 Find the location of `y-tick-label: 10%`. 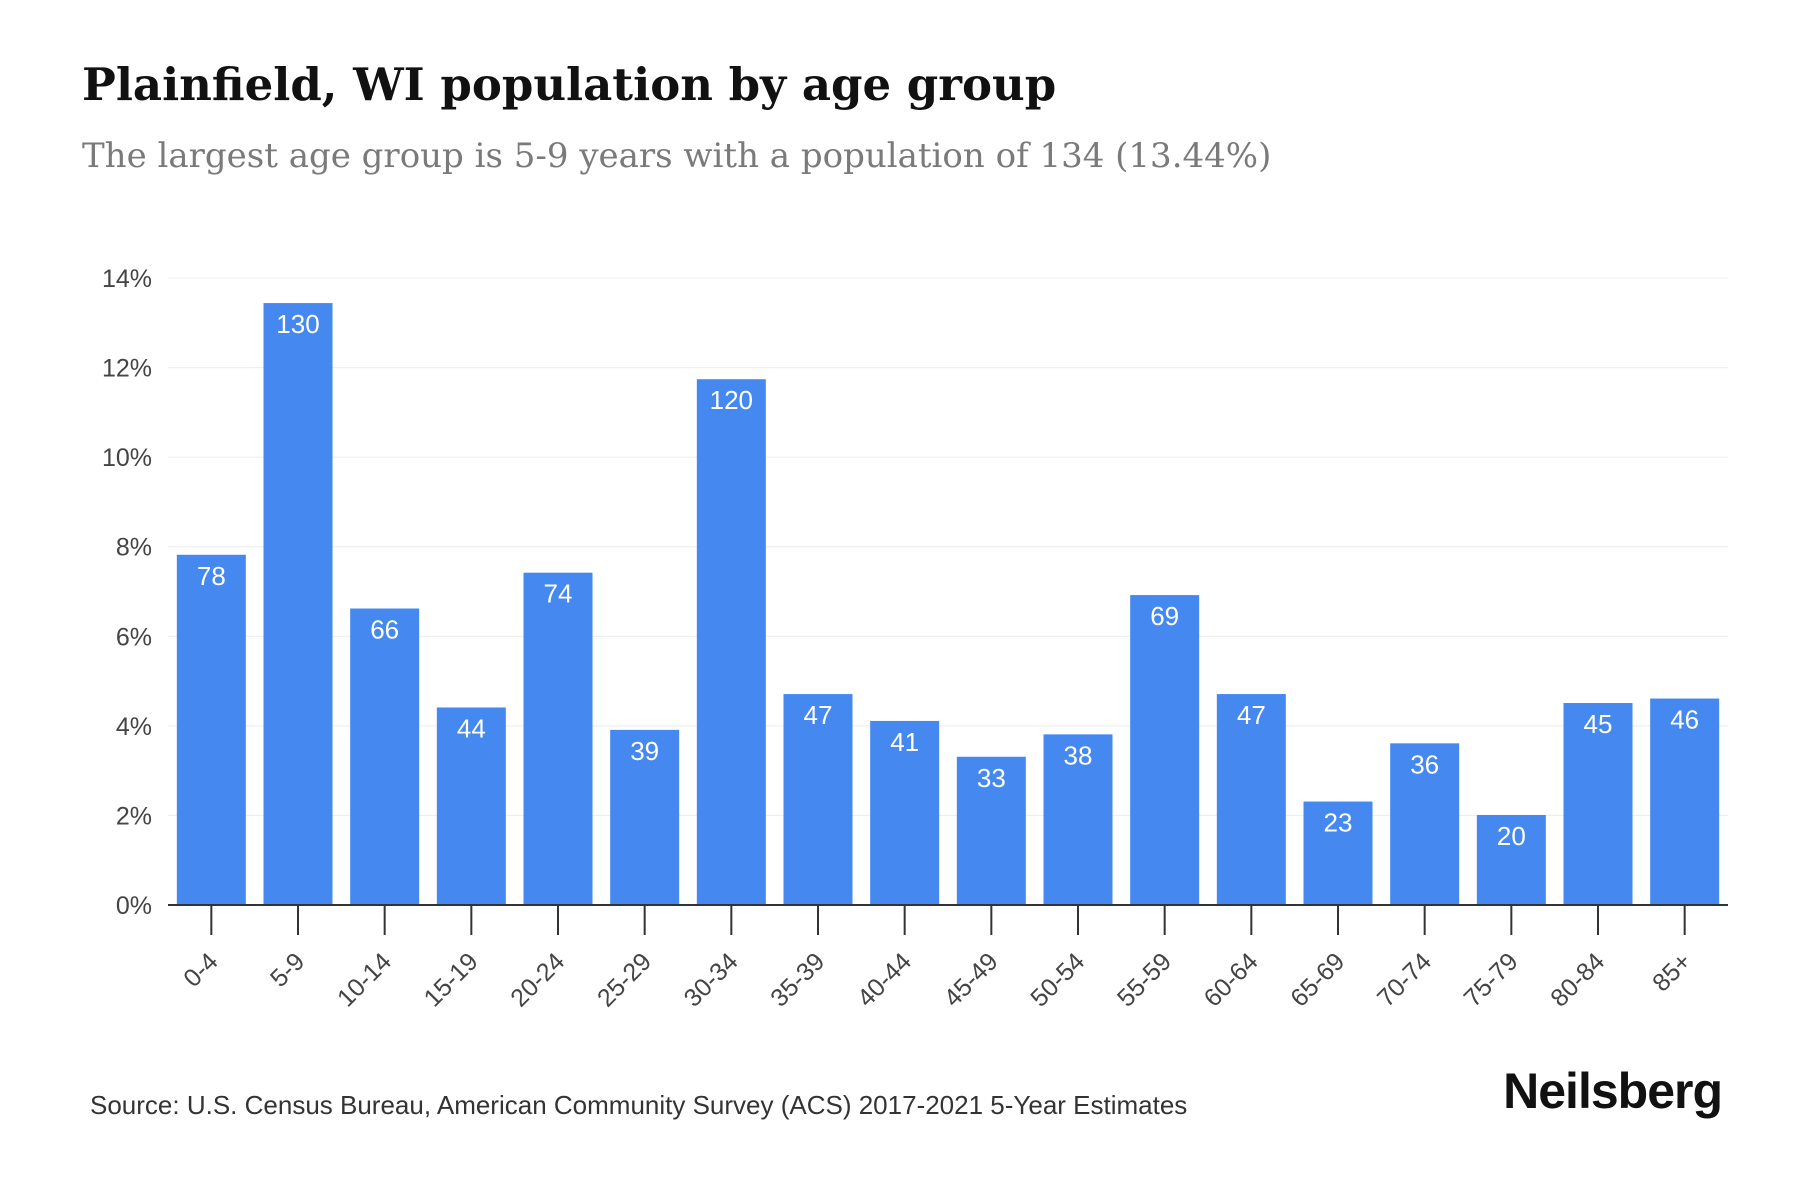

y-tick-label: 10% is located at coordinates (127, 458).